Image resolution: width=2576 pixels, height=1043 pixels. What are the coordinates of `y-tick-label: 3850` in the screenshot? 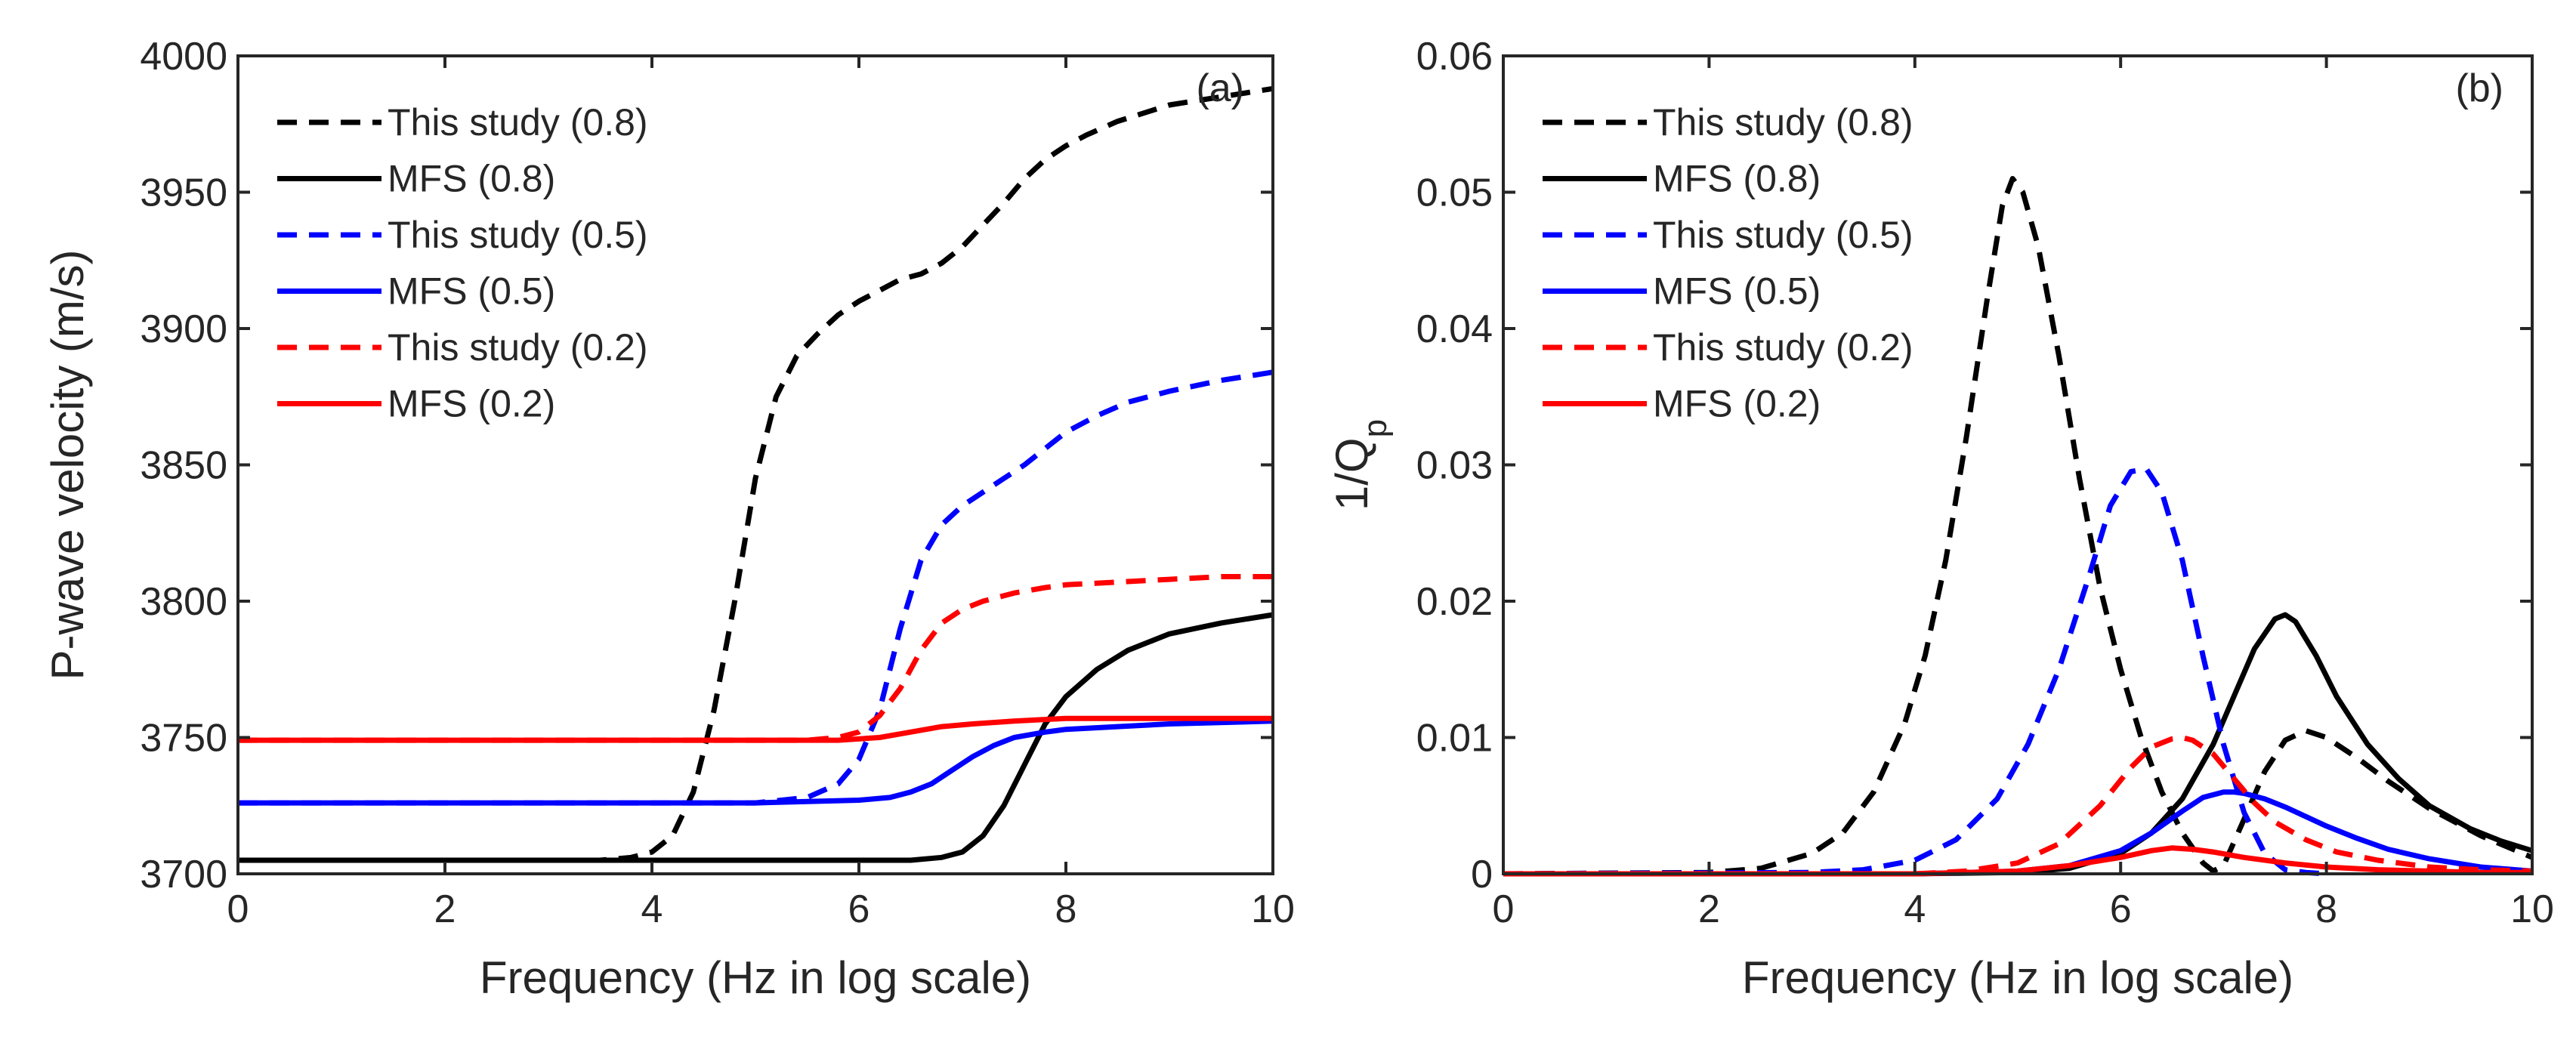 It's located at (183, 466).